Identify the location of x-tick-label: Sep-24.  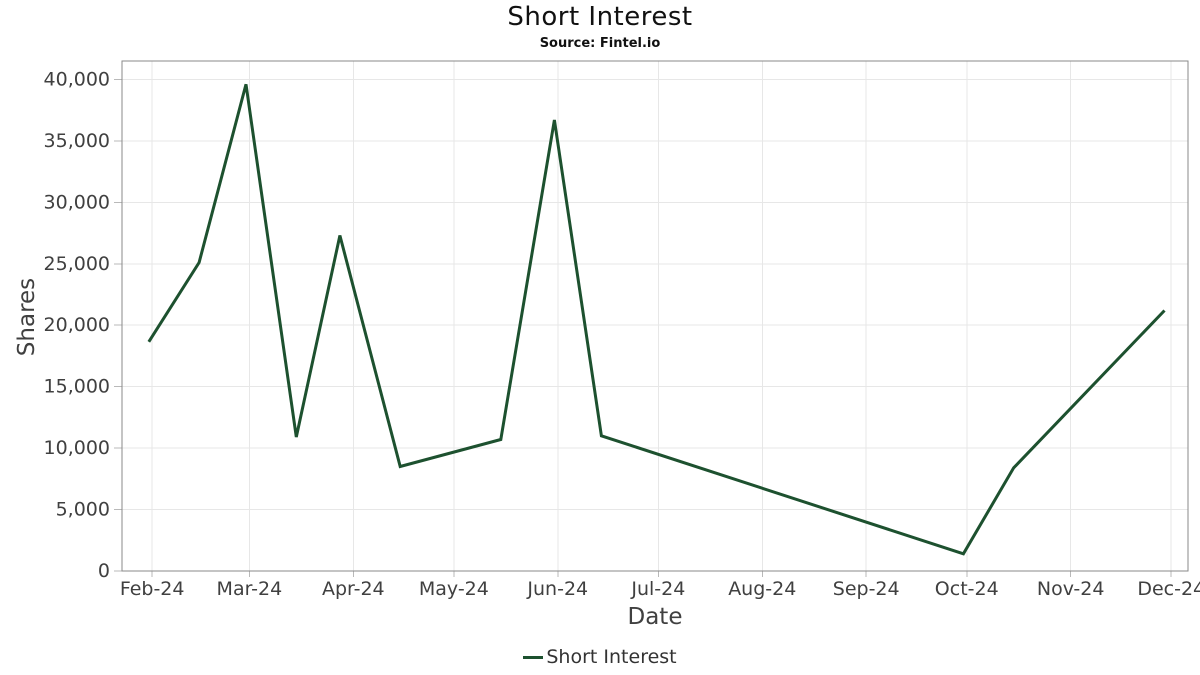
(866, 589).